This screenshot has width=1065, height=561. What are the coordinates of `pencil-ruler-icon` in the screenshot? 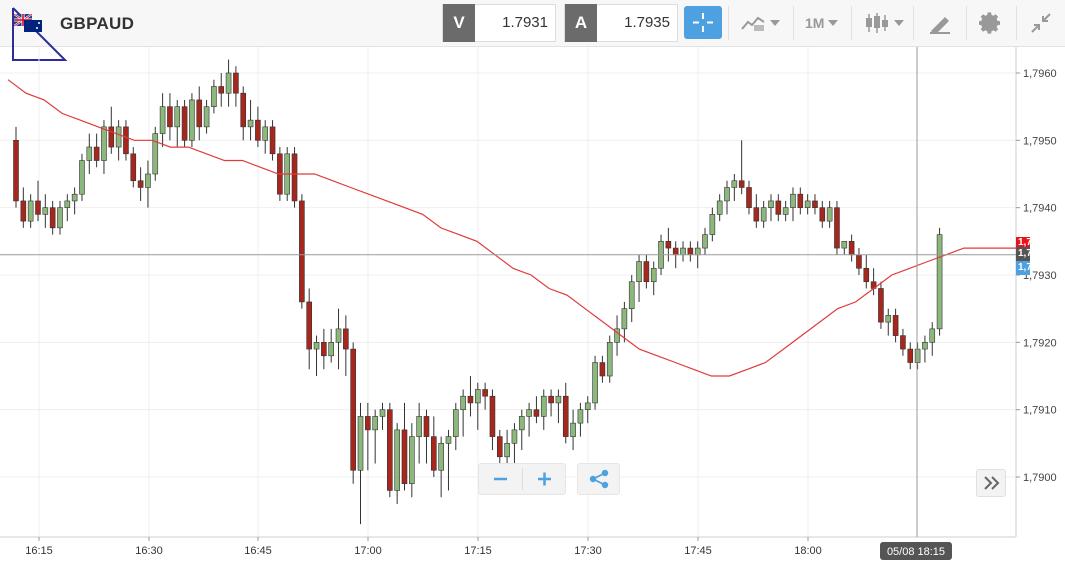 It's located at (940, 25).